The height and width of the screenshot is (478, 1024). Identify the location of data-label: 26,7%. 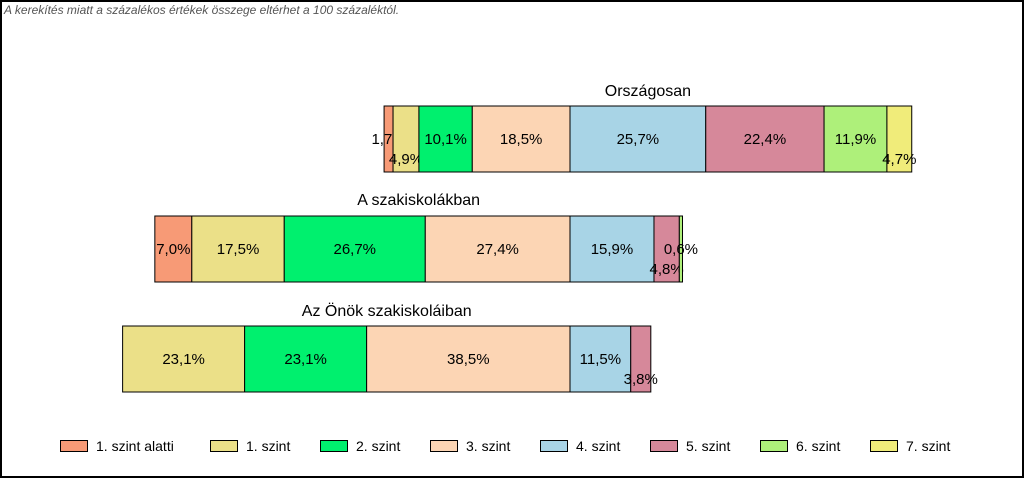
(354, 249).